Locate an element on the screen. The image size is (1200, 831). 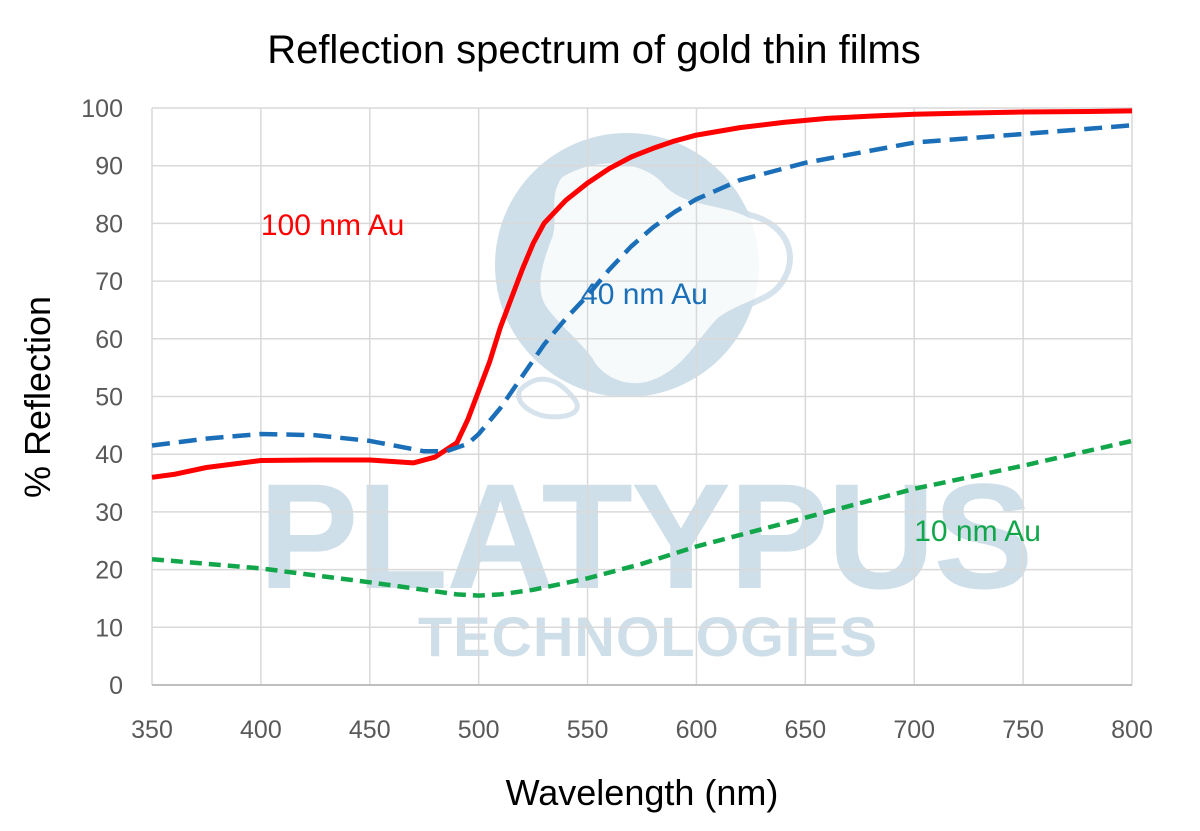
x-tick-label: 650 is located at coordinates (805, 730).